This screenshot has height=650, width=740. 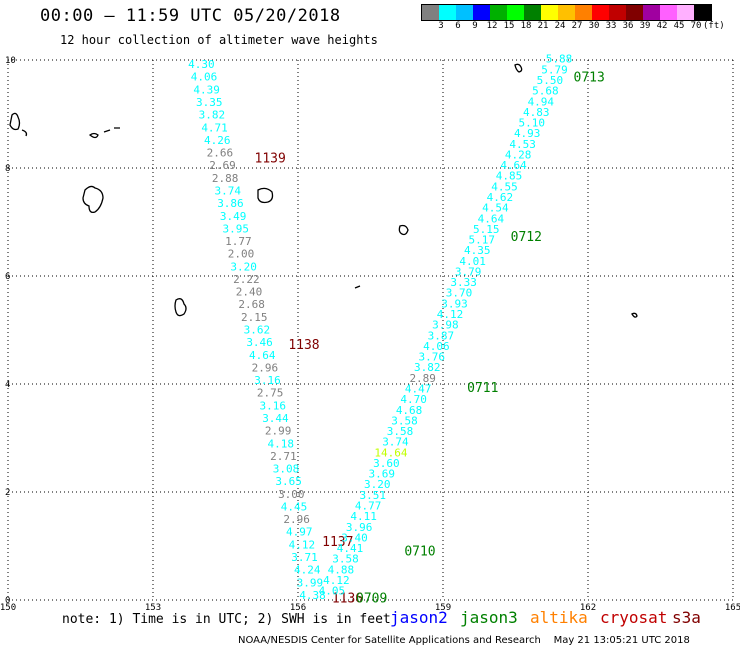 What do you see at coordinates (312, 595) in the screenshot?
I see `wave-height-value: 4.38` at bounding box center [312, 595].